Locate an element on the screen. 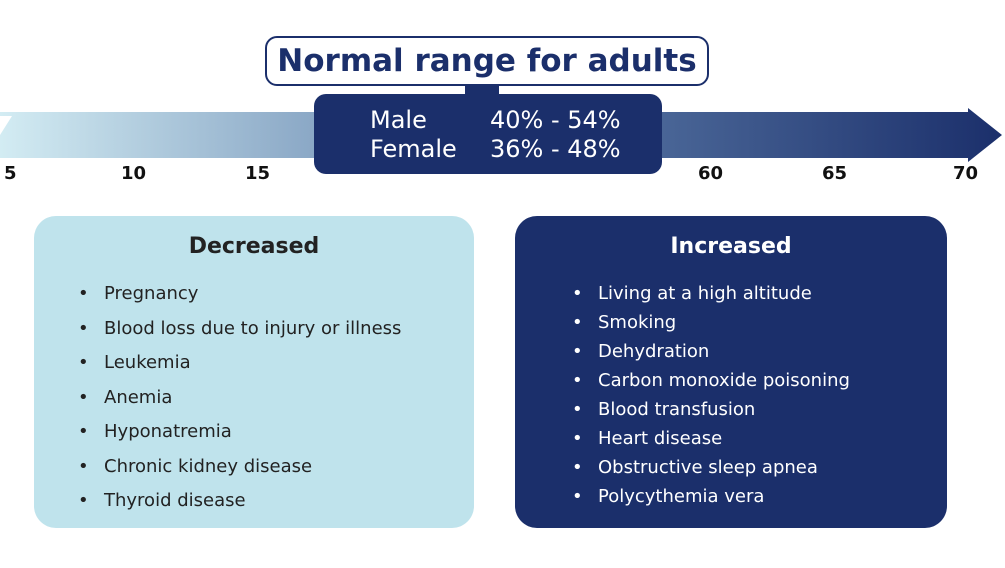 The image size is (1005, 568). axis-tick: 65 is located at coordinates (835, 173).